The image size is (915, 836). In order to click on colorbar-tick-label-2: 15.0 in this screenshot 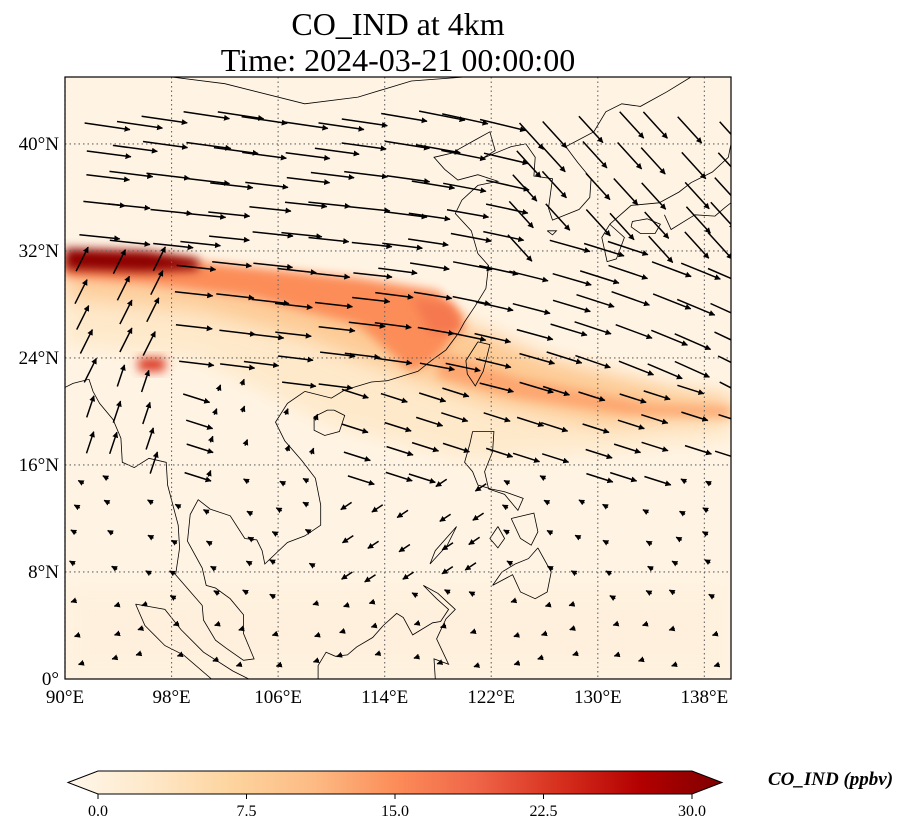, I will do `click(395, 811)`.